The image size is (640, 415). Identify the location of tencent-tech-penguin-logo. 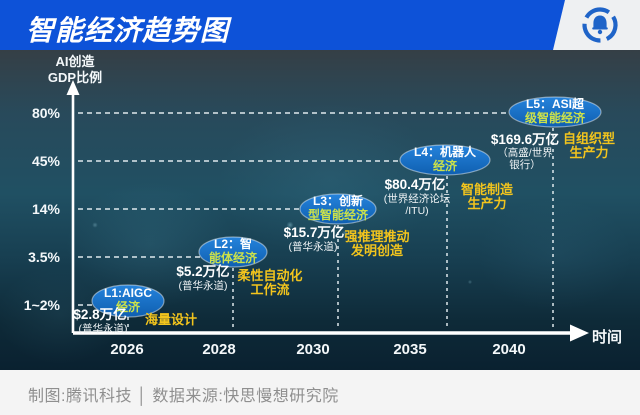
(600, 25).